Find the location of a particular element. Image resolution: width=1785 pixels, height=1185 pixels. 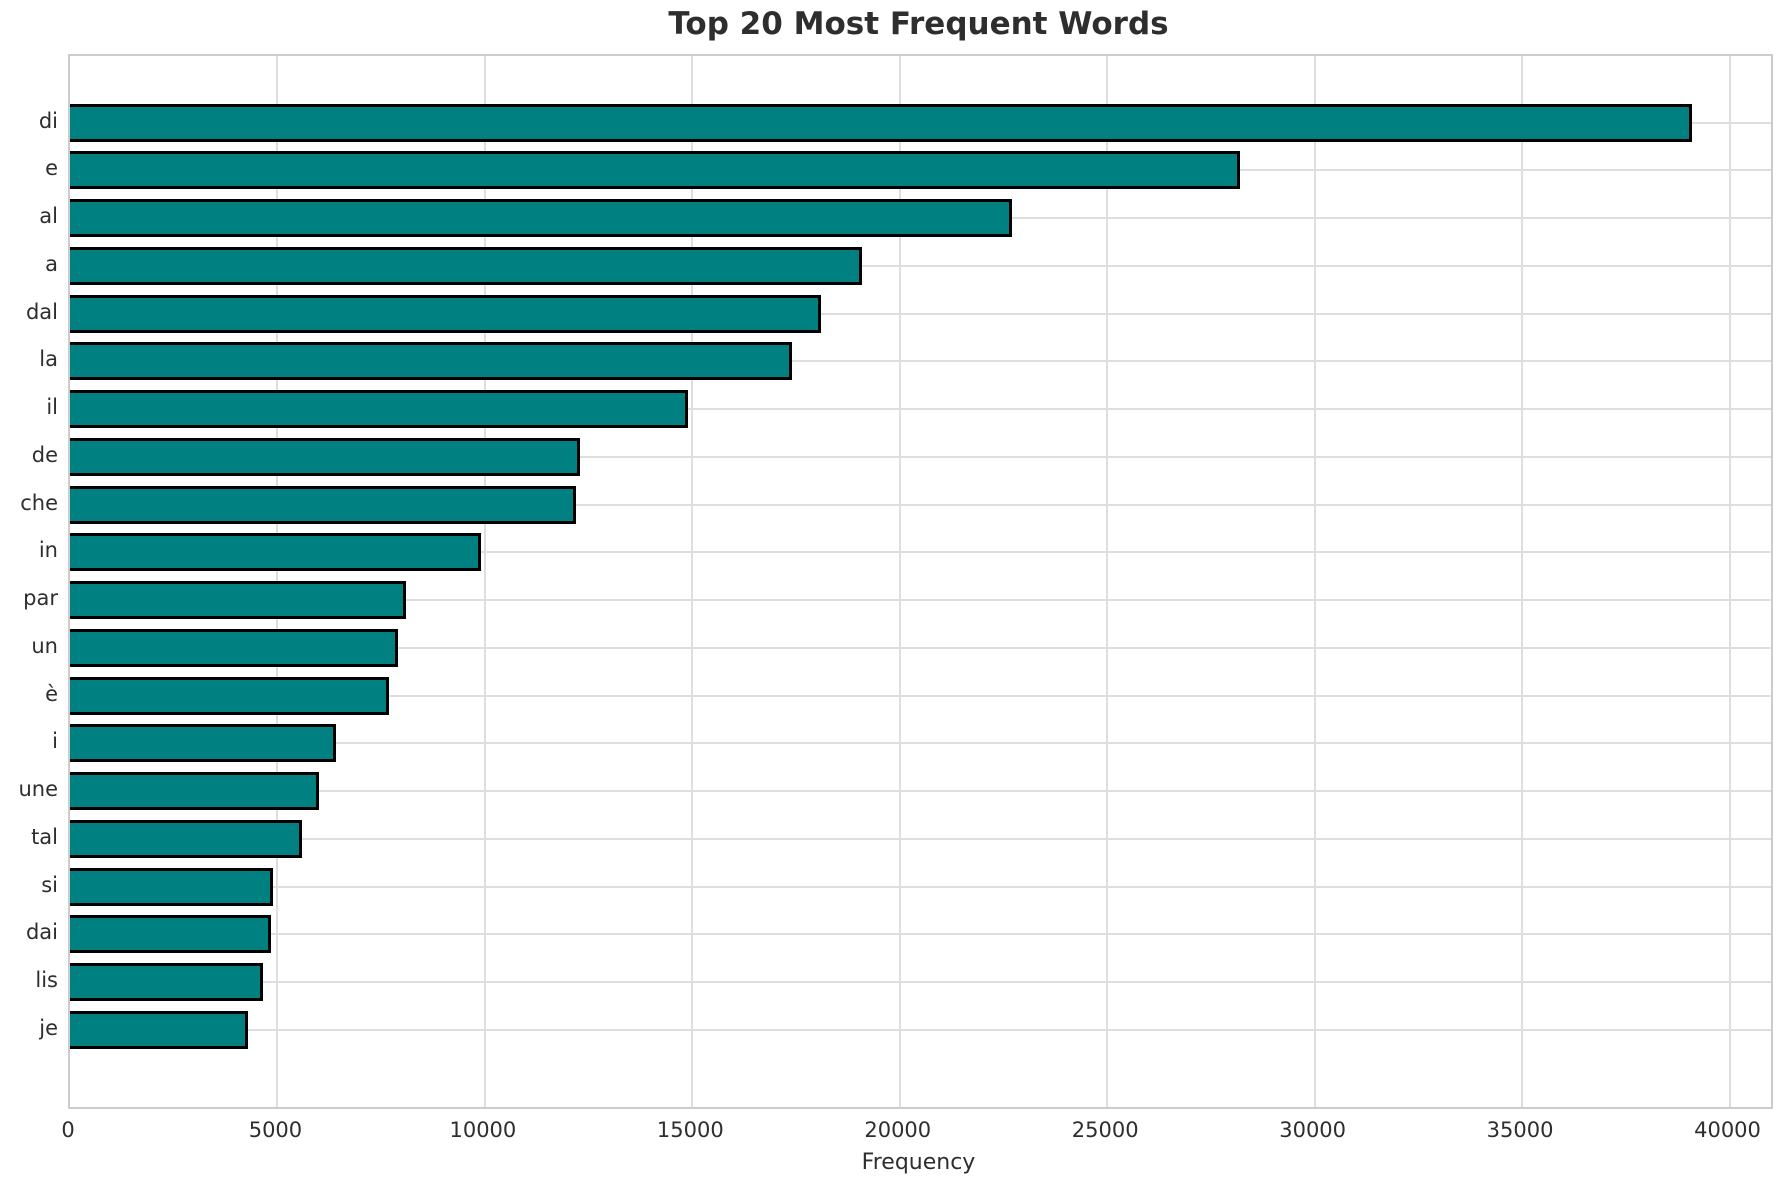

x-tick-label: 10000 is located at coordinates (483, 1130).